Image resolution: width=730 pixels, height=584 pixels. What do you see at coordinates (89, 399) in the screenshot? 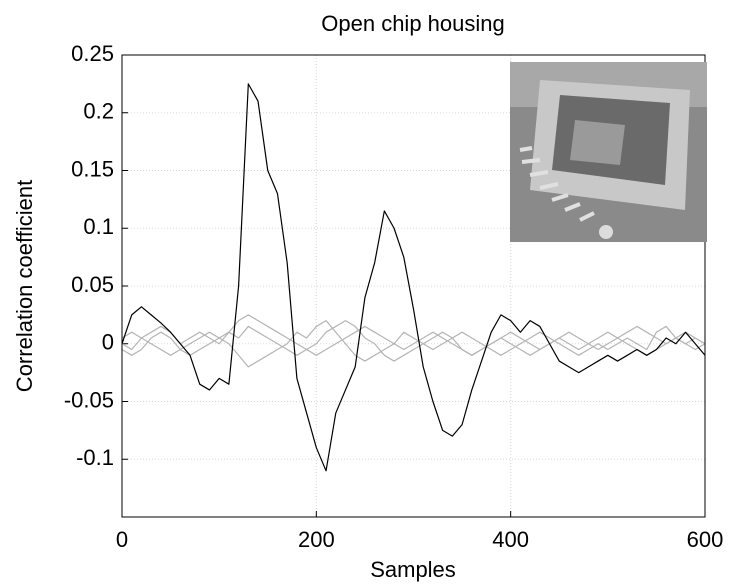
I see `y-tick-label: -0.05` at bounding box center [89, 399].